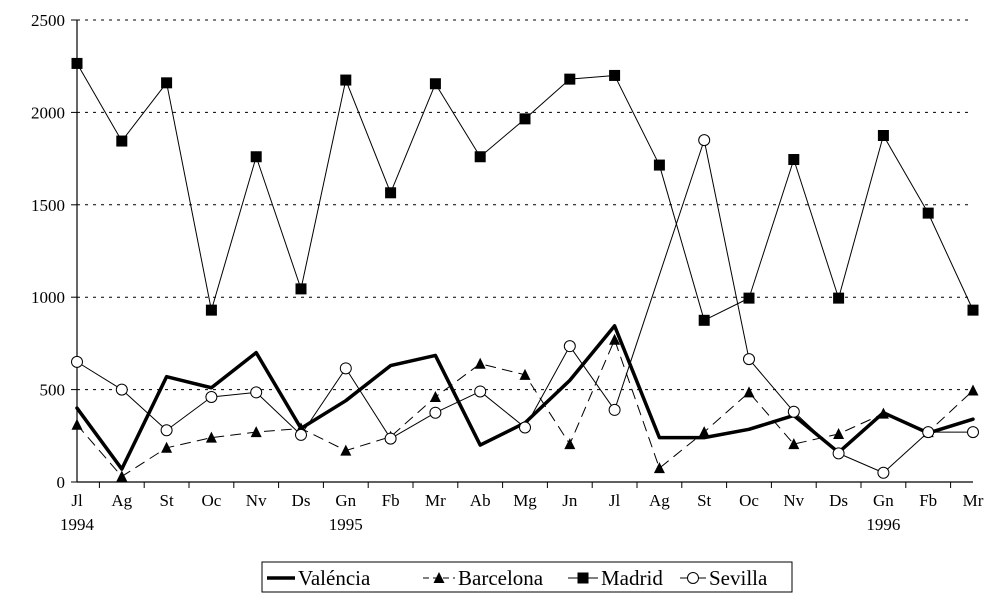 The width and height of the screenshot is (986, 594). What do you see at coordinates (48, 297) in the screenshot?
I see `y-tick-label: 1000` at bounding box center [48, 297].